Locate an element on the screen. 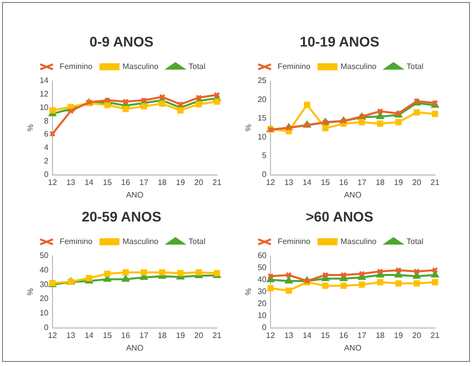  y-tick-label: 4 is located at coordinates (47, 147).